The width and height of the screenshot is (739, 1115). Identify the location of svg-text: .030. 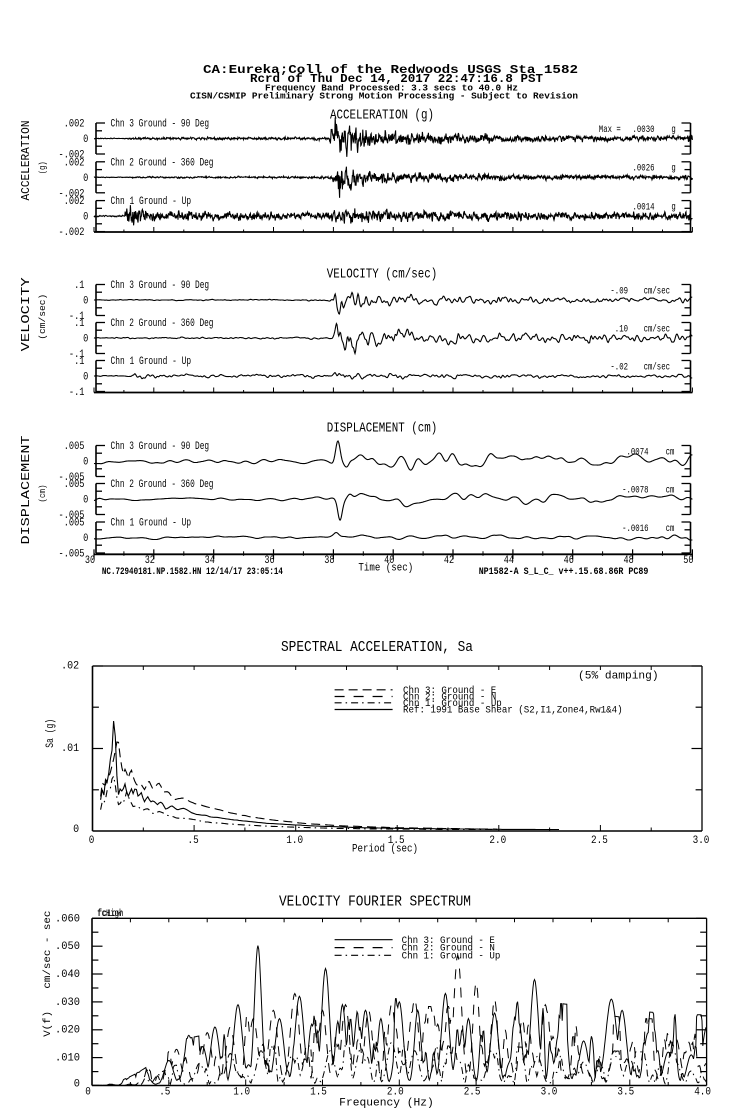
(67, 1003).